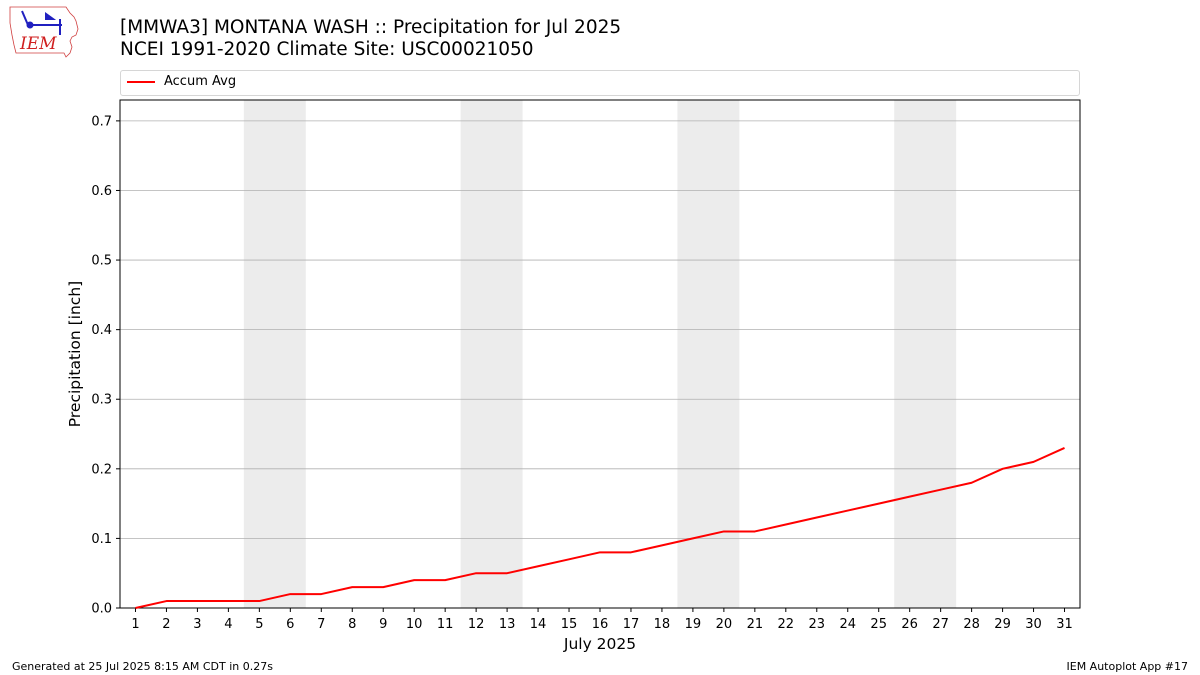 This screenshot has height=675, width=1200. Describe the element at coordinates (166, 624) in the screenshot. I see `x-tick-label: 2` at that location.